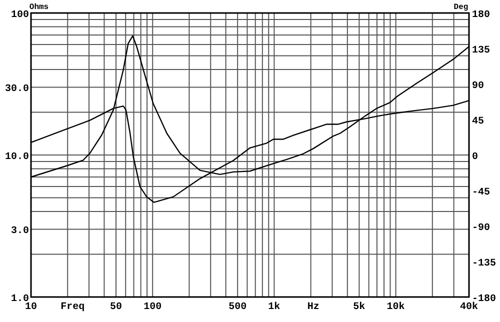 The width and height of the screenshot is (500, 322). Describe the element at coordinates (16, 157) in the screenshot. I see `y-tick-label: 10.0` at that location.